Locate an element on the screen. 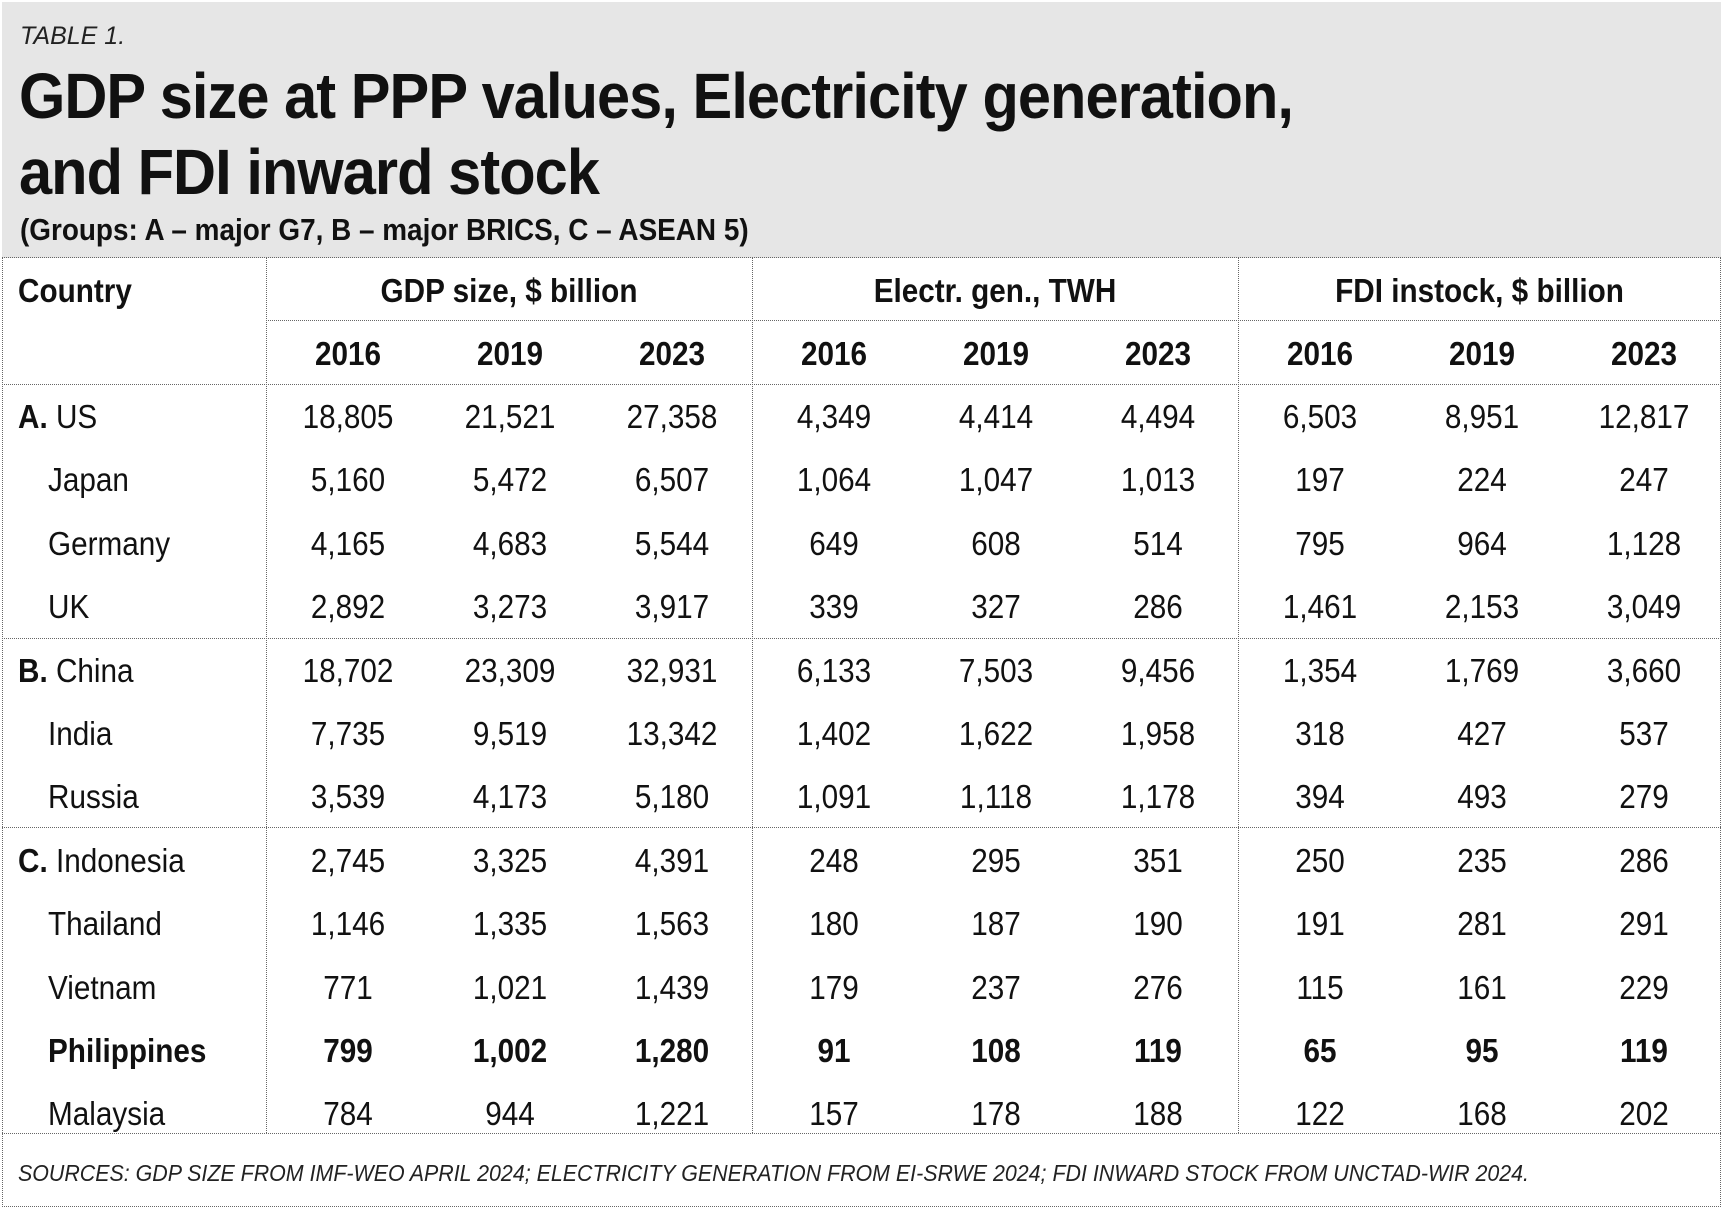 Image resolution: width=1725 pixels, height=1212 pixels. value-cell: 799 is located at coordinates (348, 1050).